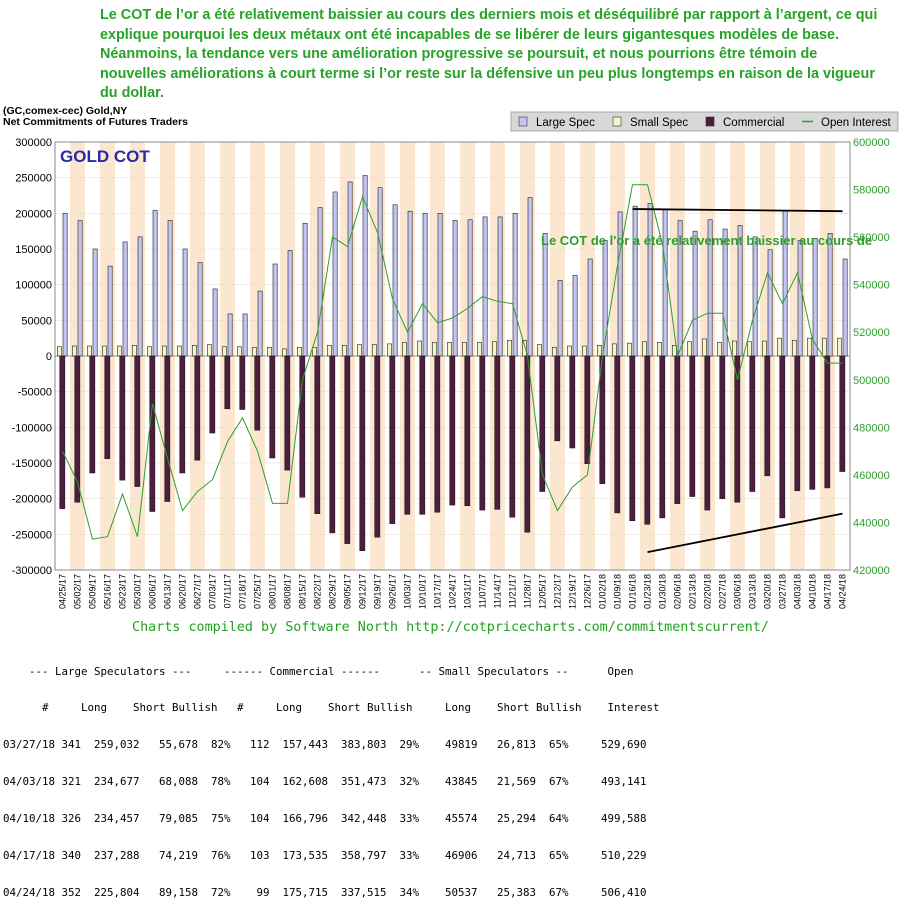 Image resolution: width=901 pixels, height=912 pixels. I want to click on left-tick-label: 100000, so click(33, 286).